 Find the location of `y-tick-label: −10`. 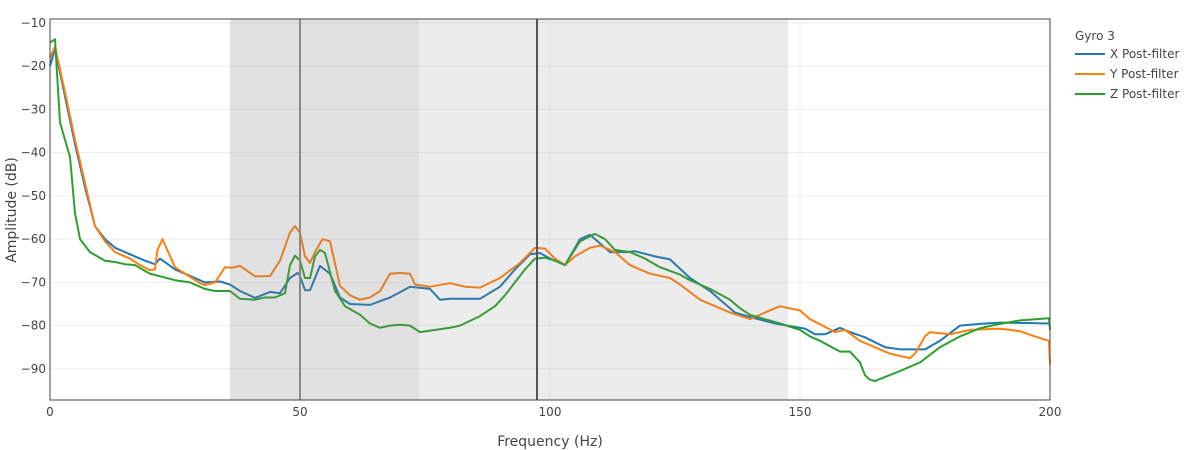

y-tick-label: −10 is located at coordinates (33, 23).